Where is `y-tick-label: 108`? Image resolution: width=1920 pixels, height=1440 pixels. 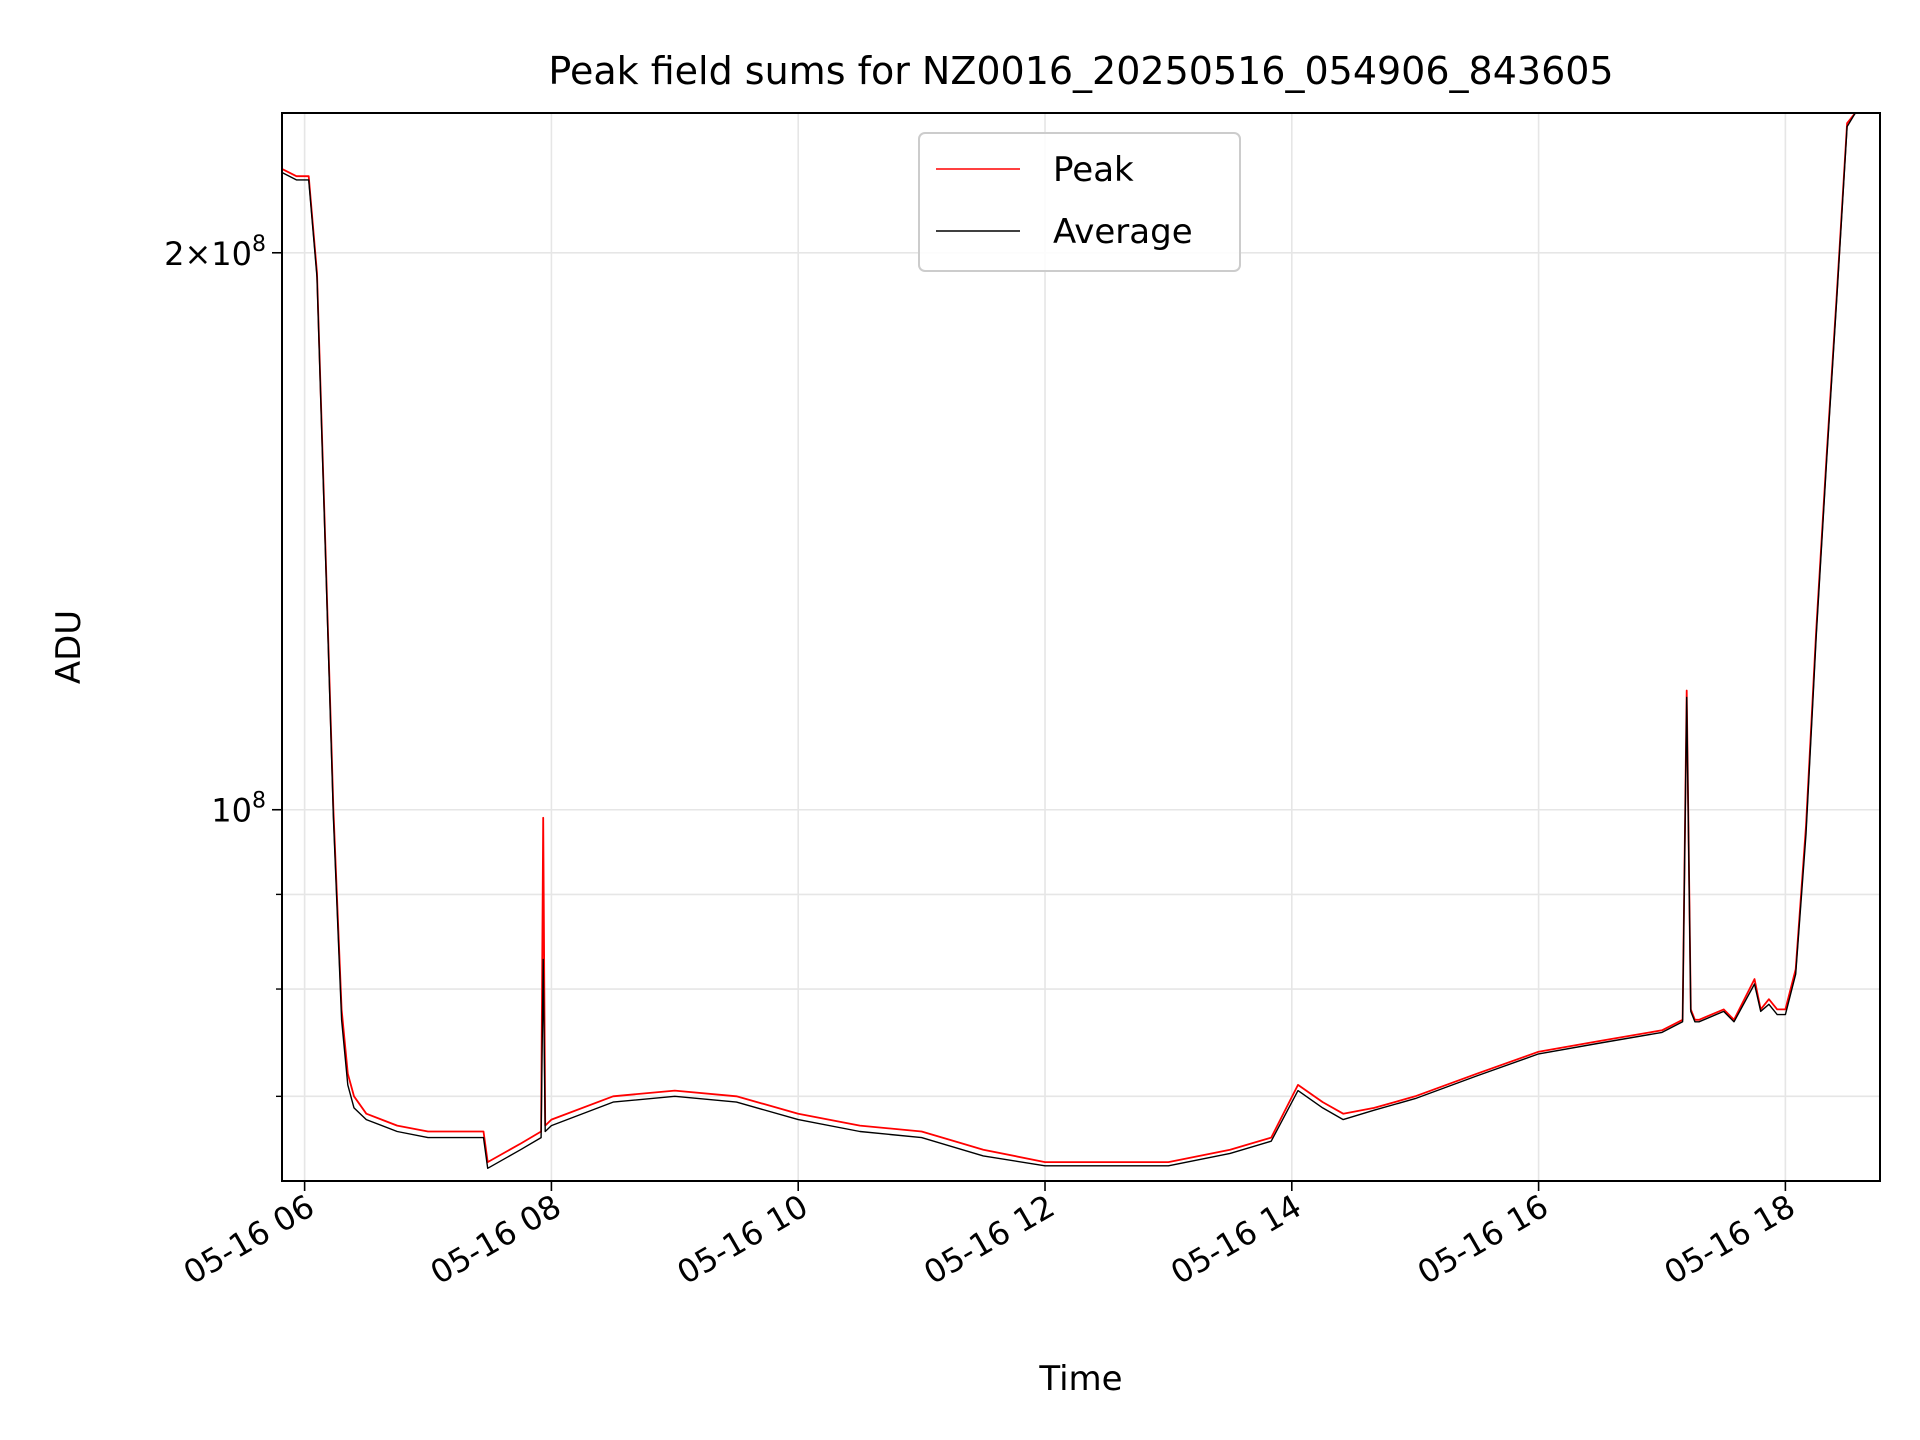 y-tick-label: 108 is located at coordinates (238, 809).